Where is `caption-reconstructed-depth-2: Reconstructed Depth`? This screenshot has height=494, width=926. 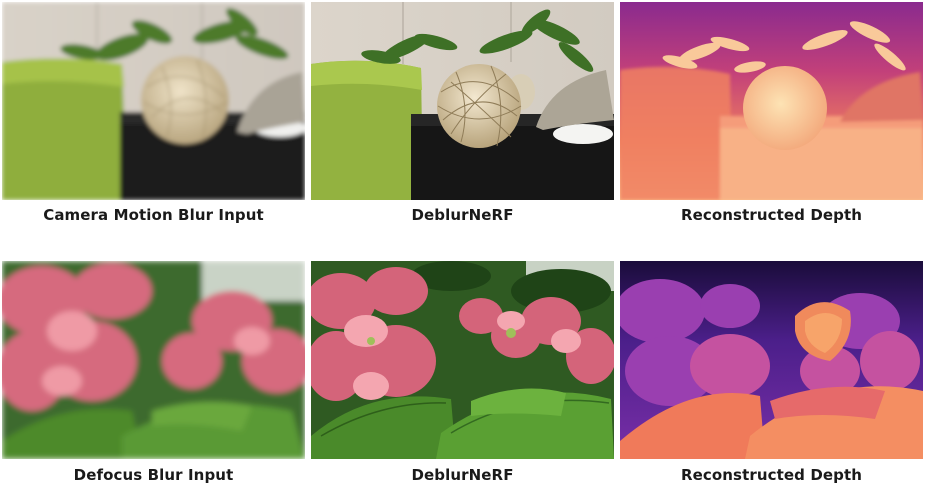
caption-reconstructed-depth-2: Reconstructed Depth is located at coordinates (771, 475).